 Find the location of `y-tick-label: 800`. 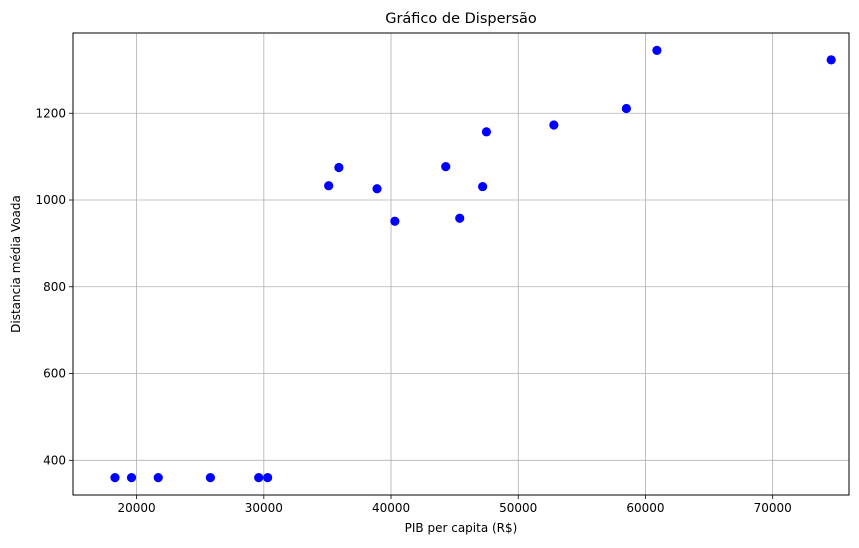

y-tick-label: 800 is located at coordinates (54, 287).